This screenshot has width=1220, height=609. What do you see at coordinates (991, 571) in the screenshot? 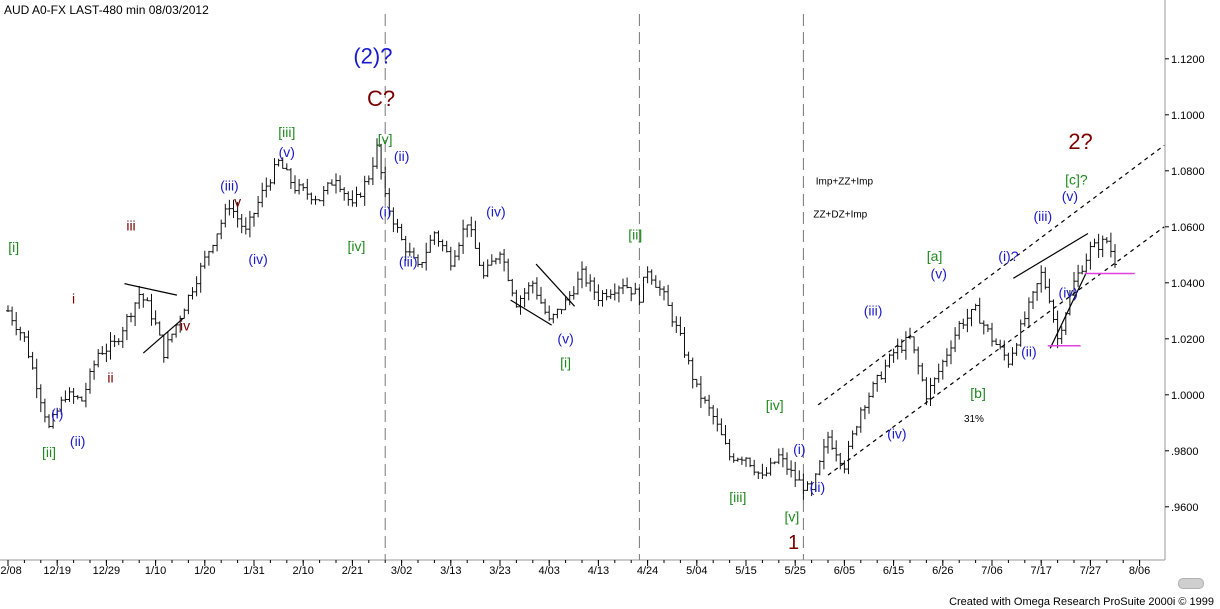
I see `x-tick-label: 7/06` at bounding box center [991, 571].